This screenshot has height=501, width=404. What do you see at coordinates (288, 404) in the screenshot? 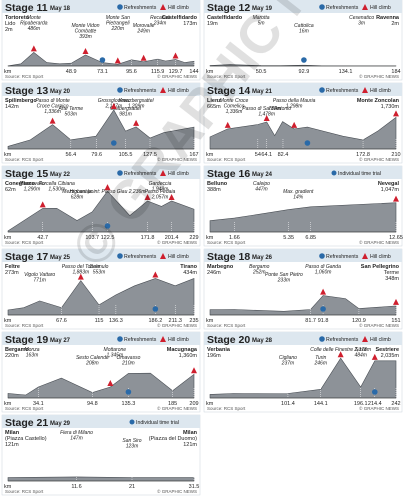
I see `km-tick-label: 101.4` at bounding box center [288, 404].